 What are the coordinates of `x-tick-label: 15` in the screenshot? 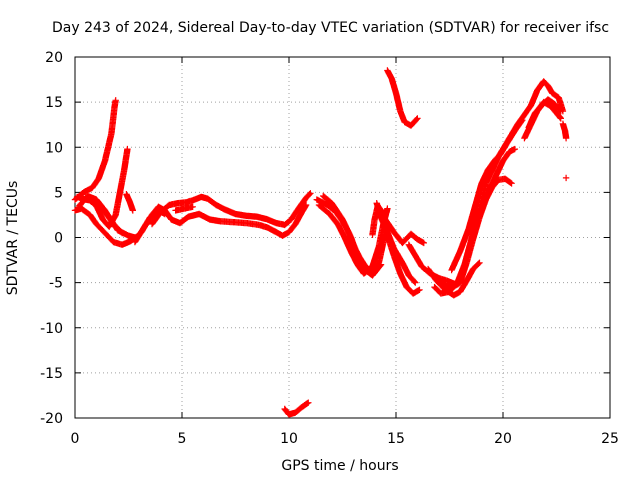 It's located at (396, 439).